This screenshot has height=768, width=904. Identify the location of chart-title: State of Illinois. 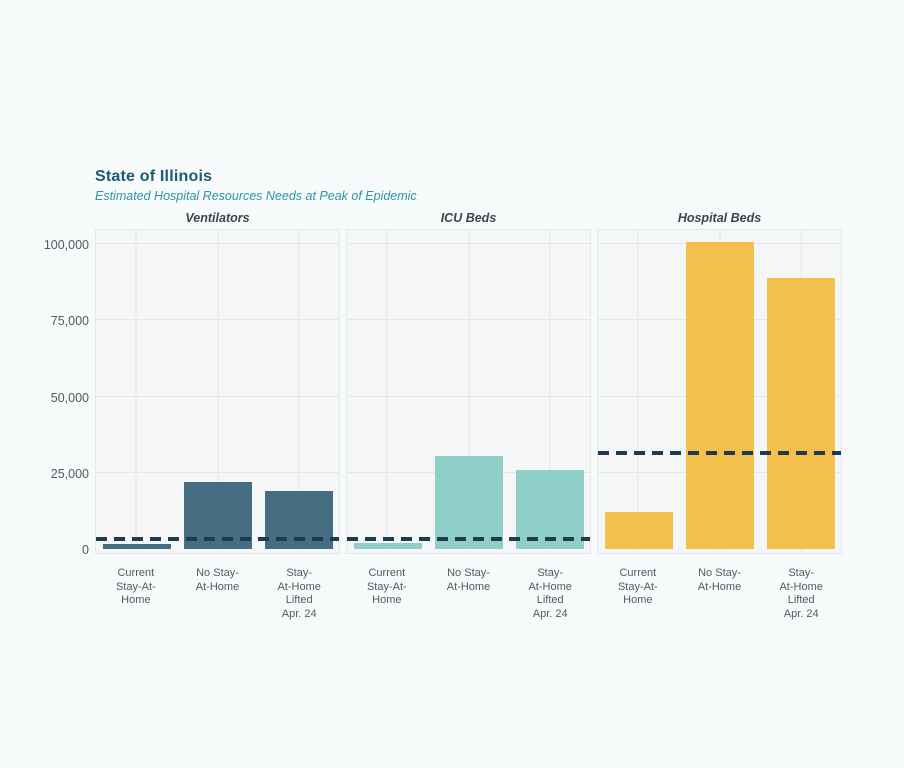
(154, 176).